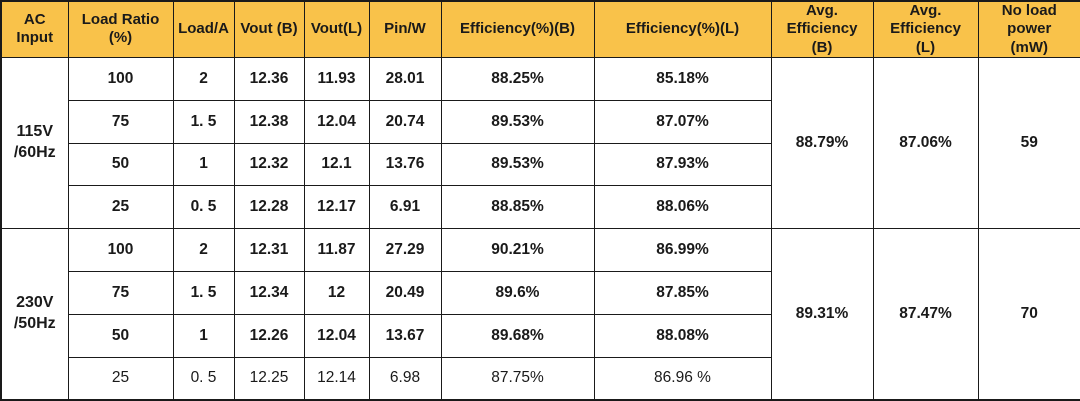  I want to click on header-cell-avg-efficiency-l: Avg. Efficiency (L), so click(925, 29).